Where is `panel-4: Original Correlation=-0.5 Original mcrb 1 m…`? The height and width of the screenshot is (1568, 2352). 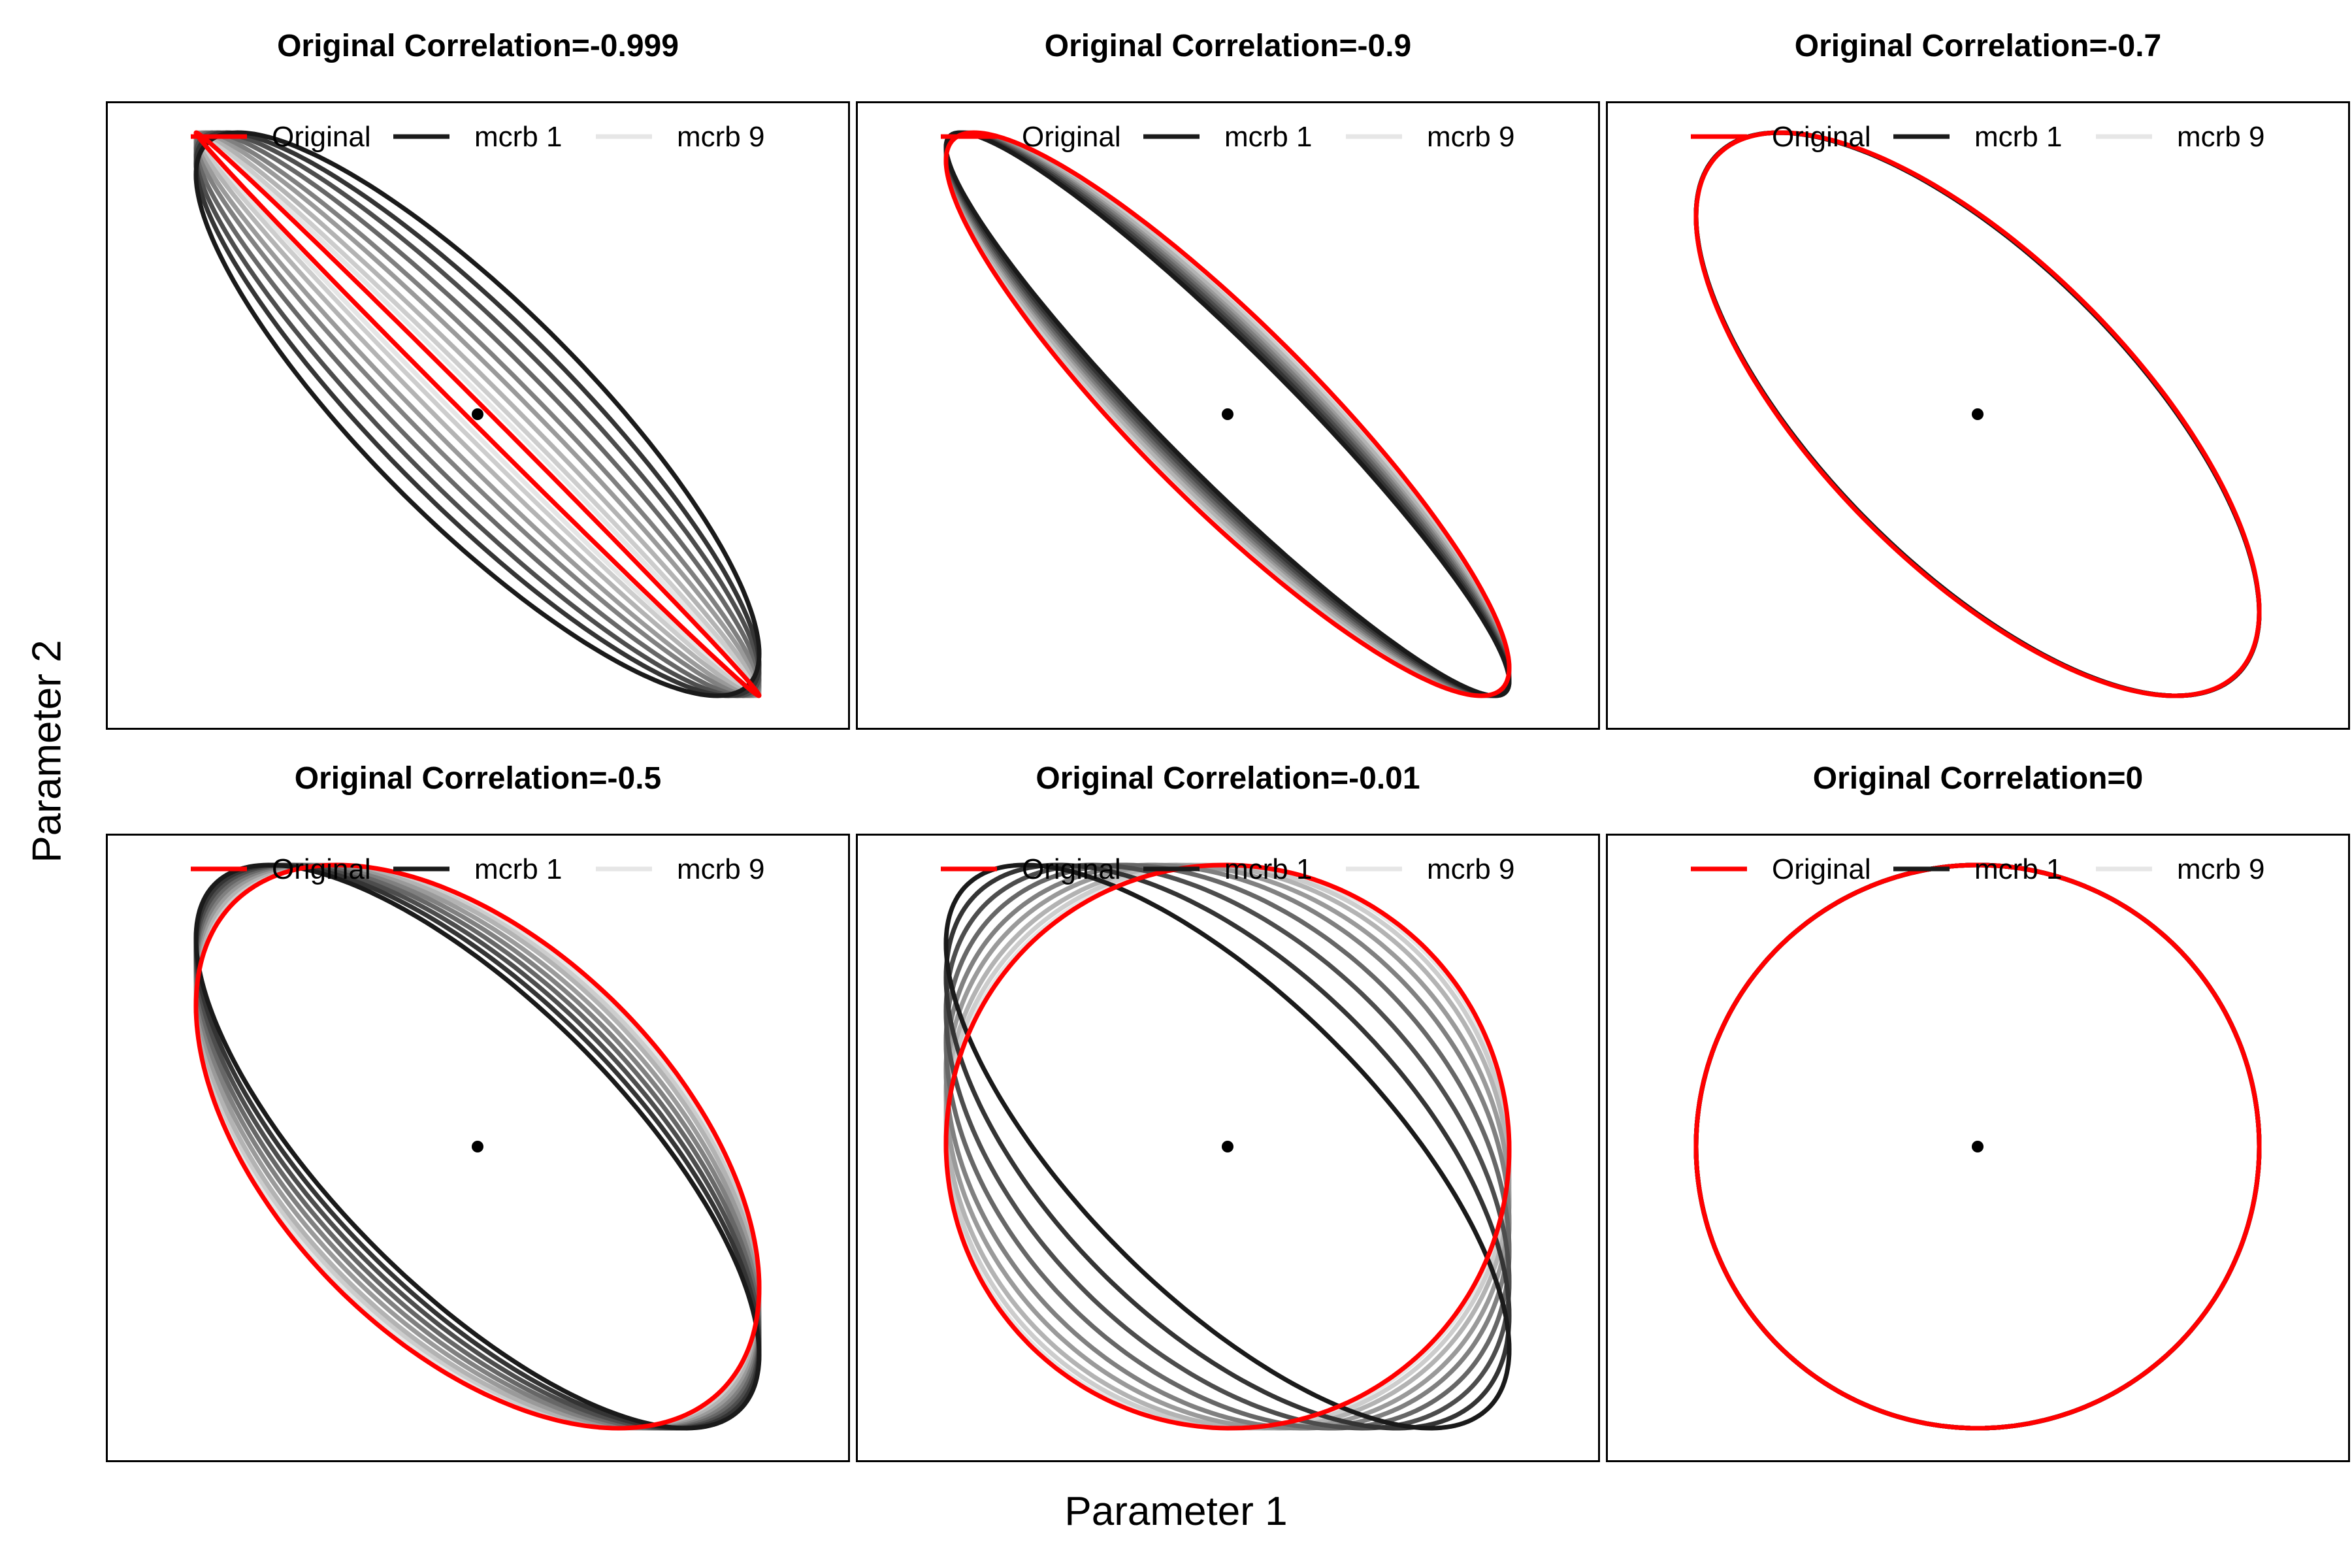
panel-4: Original Correlation=-0.5 Original mcrb 1 m… is located at coordinates (478, 1111).